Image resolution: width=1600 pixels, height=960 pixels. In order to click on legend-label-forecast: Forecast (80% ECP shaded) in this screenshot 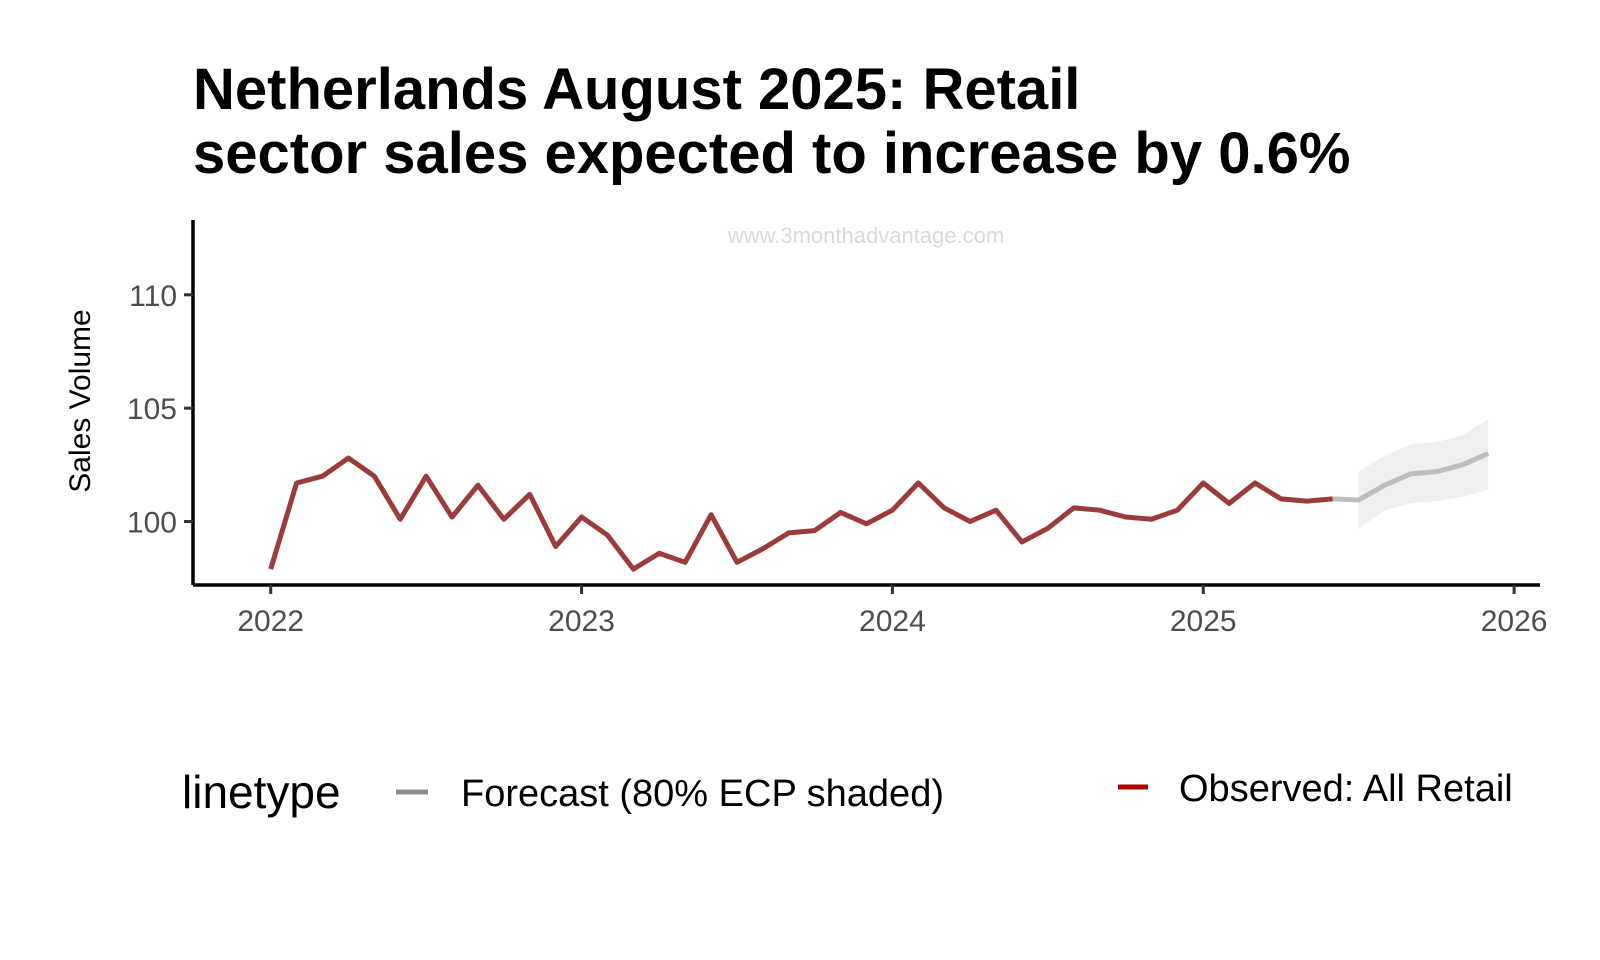, I will do `click(702, 794)`.